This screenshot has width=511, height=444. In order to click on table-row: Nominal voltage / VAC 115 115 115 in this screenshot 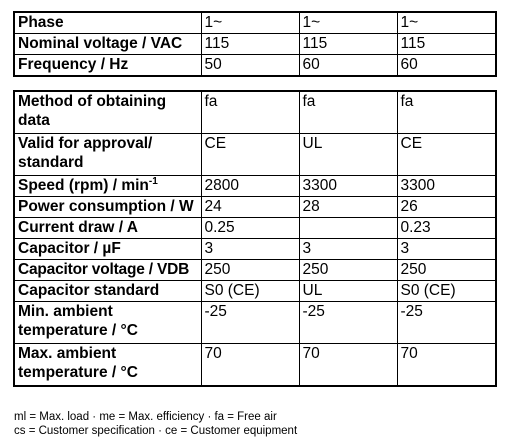, I will do `click(255, 44)`.